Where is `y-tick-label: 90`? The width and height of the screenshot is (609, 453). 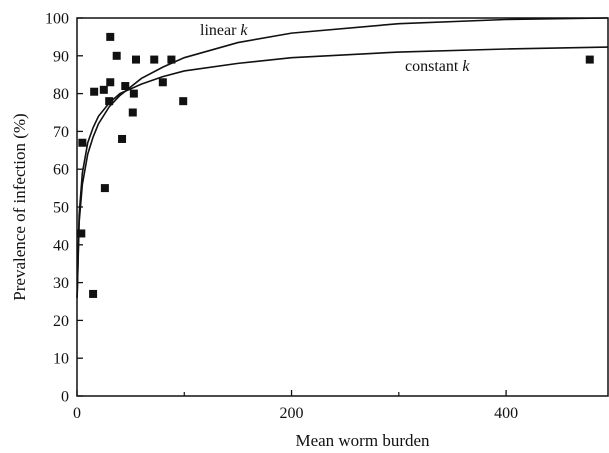
y-tick-label: 90 is located at coordinates (61, 56).